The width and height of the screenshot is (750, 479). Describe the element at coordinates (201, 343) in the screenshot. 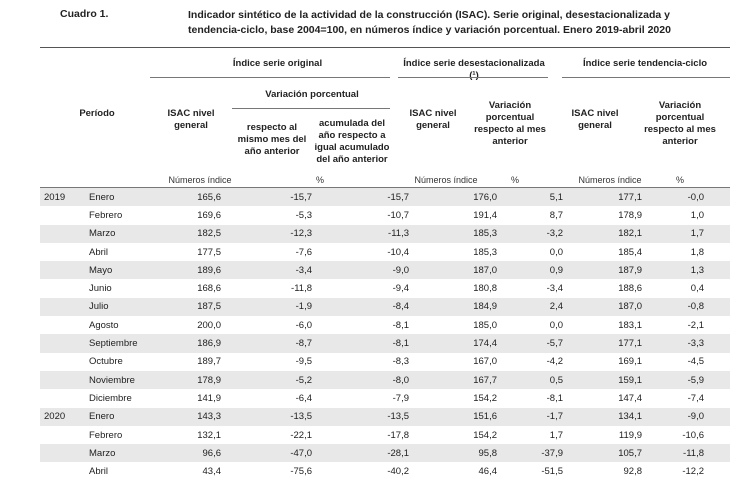

I see `cell-isac-original: 186,9` at that location.